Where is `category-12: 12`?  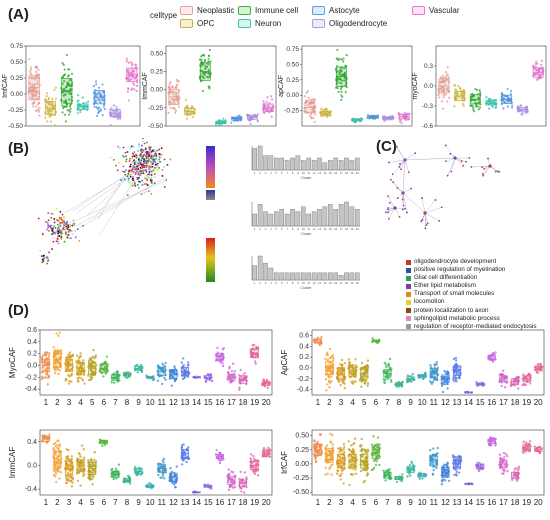 category-12: 12 is located at coordinates (173, 486).